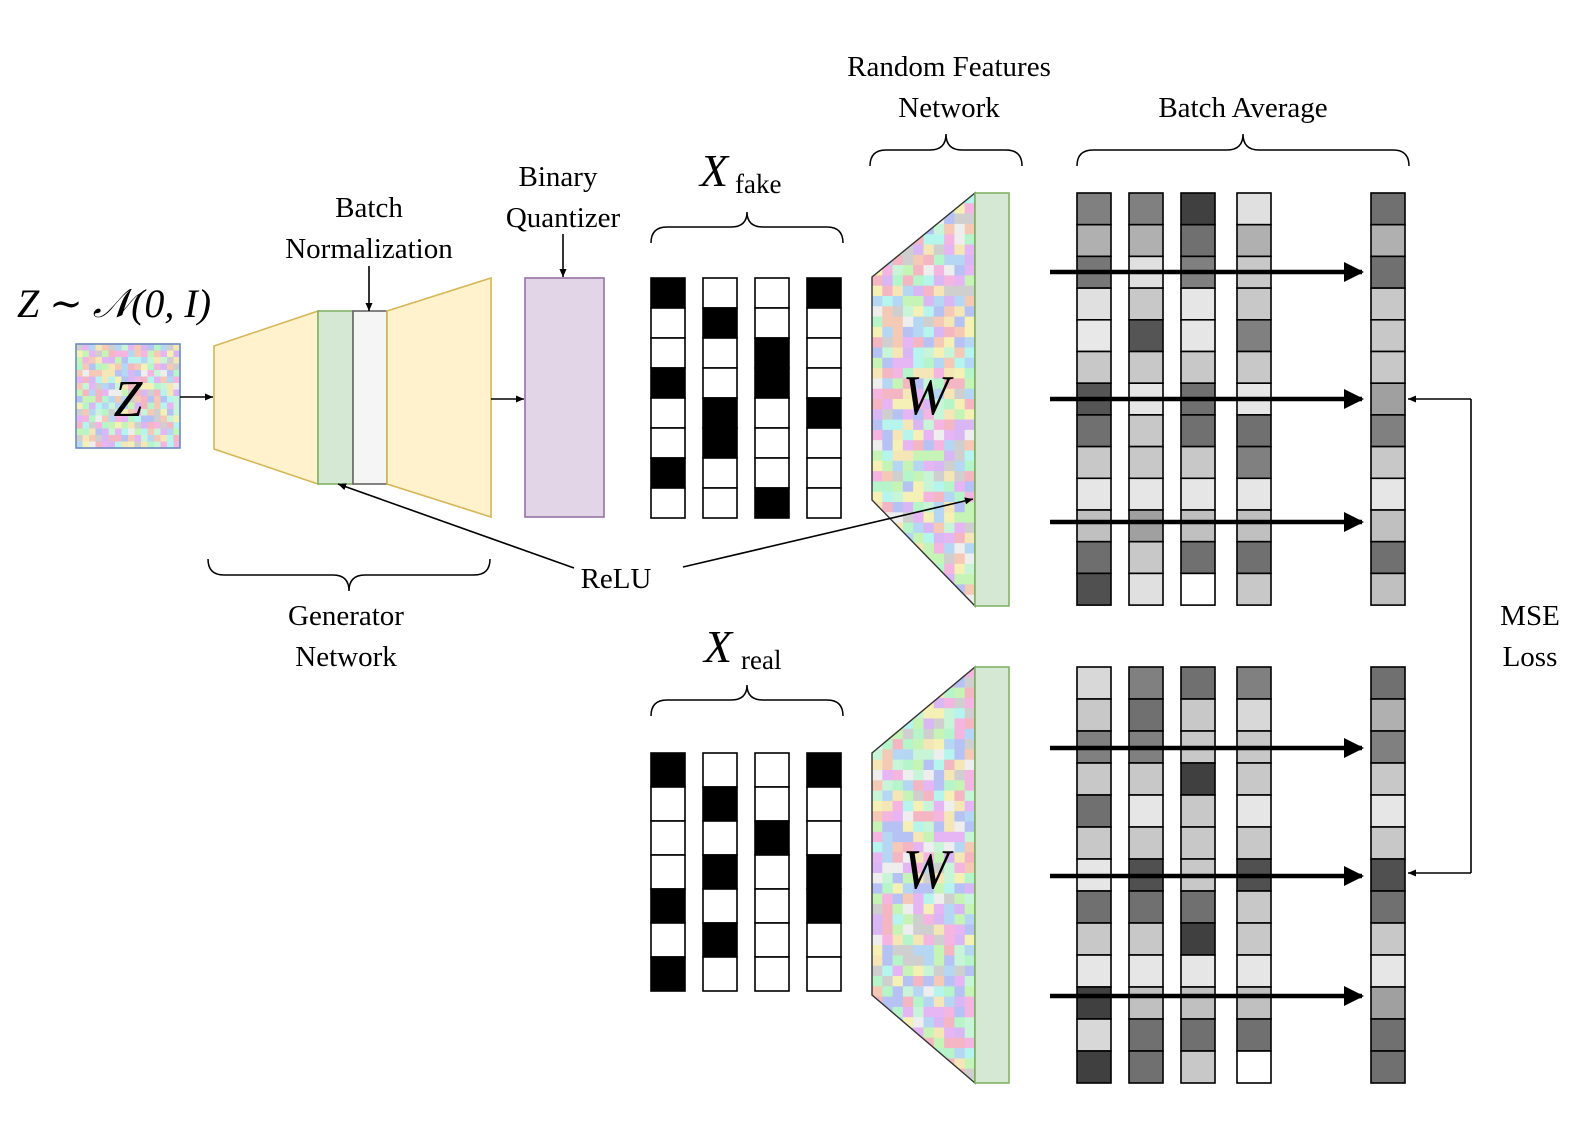 Image resolution: width=1592 pixels, height=1130 pixels. Describe the element at coordinates (564, 397) in the screenshot. I see `binary-quantizer` at that location.